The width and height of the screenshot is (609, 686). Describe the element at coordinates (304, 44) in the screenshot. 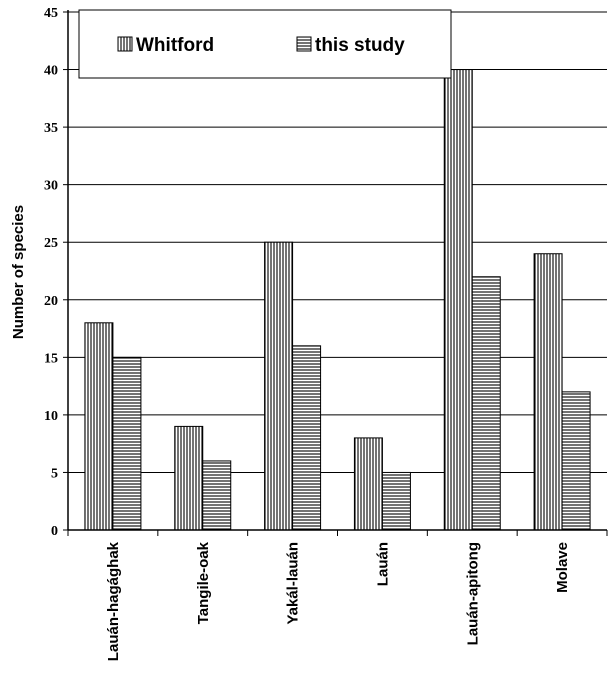

I see `legend-swatch-this-study` at that location.